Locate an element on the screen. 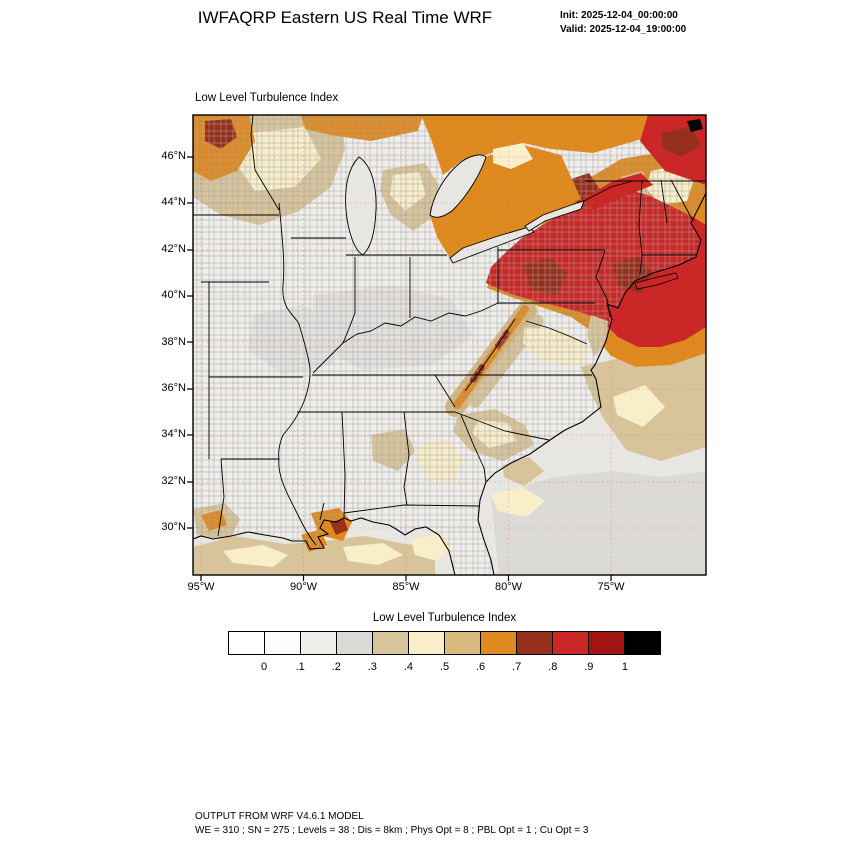  lat-tick-label: 30°N is located at coordinates (173, 527).